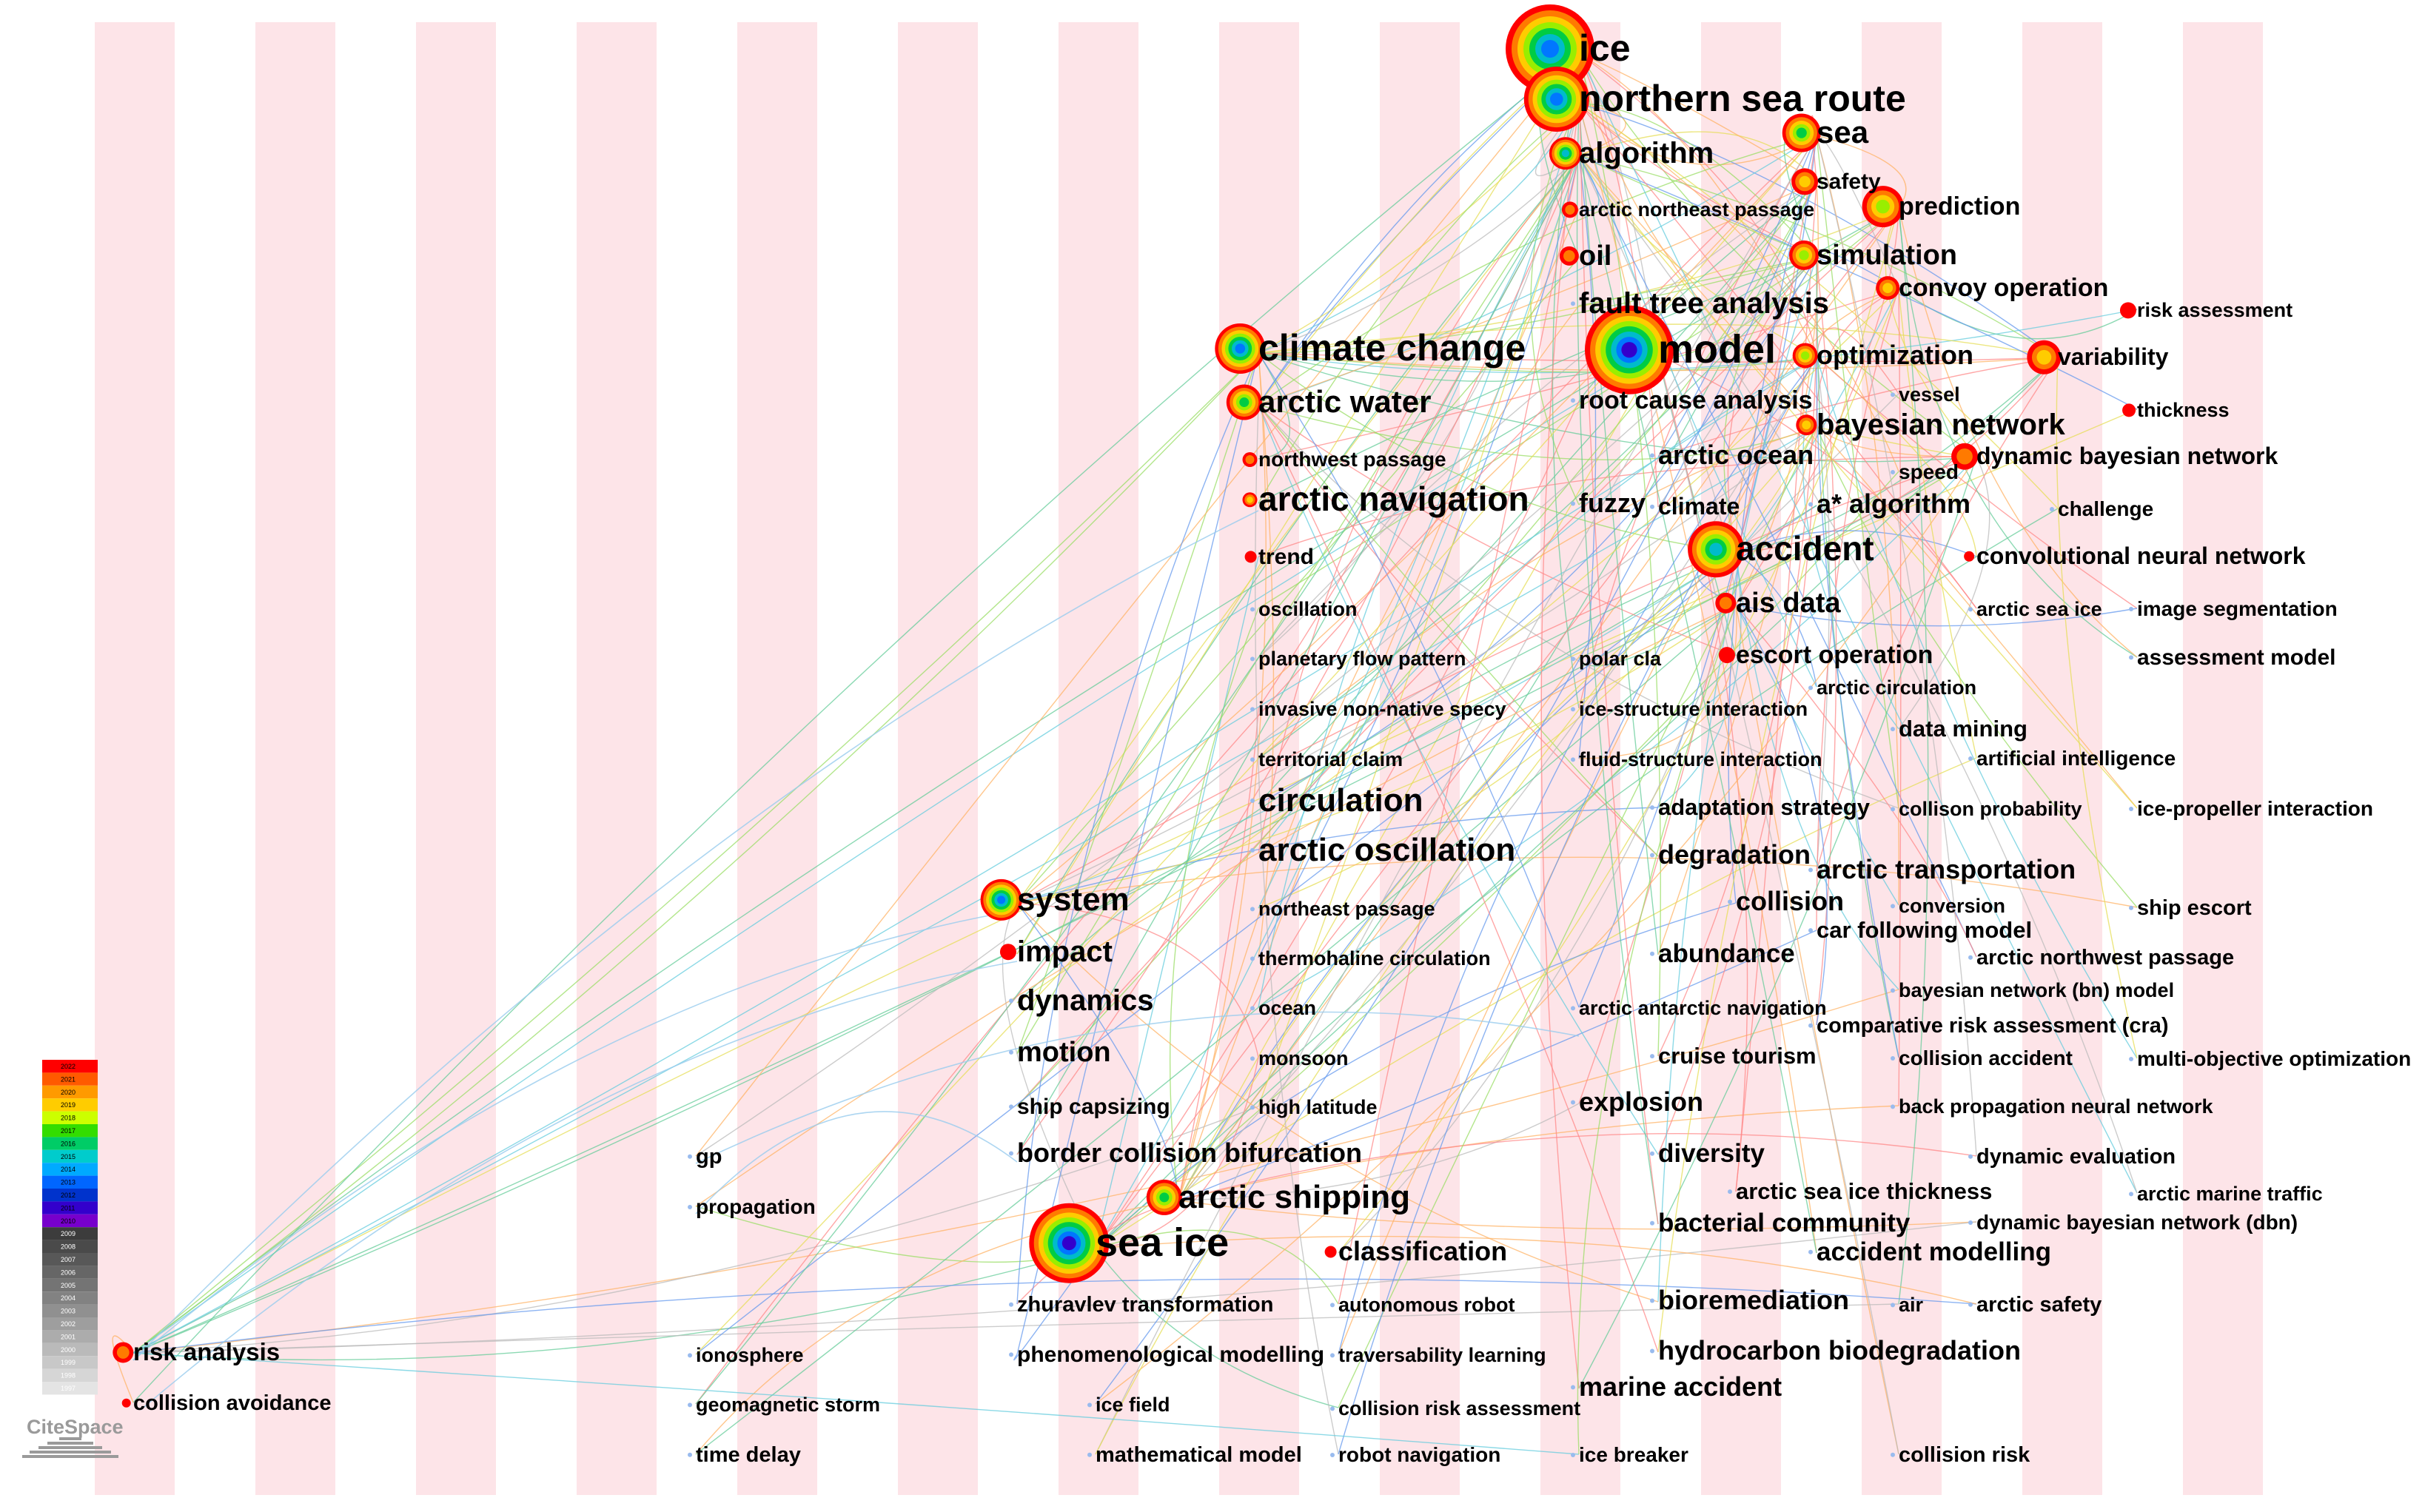  Describe the element at coordinates (1287, 1008) in the screenshot. I see `keyword-label-ocean: ocean` at that location.